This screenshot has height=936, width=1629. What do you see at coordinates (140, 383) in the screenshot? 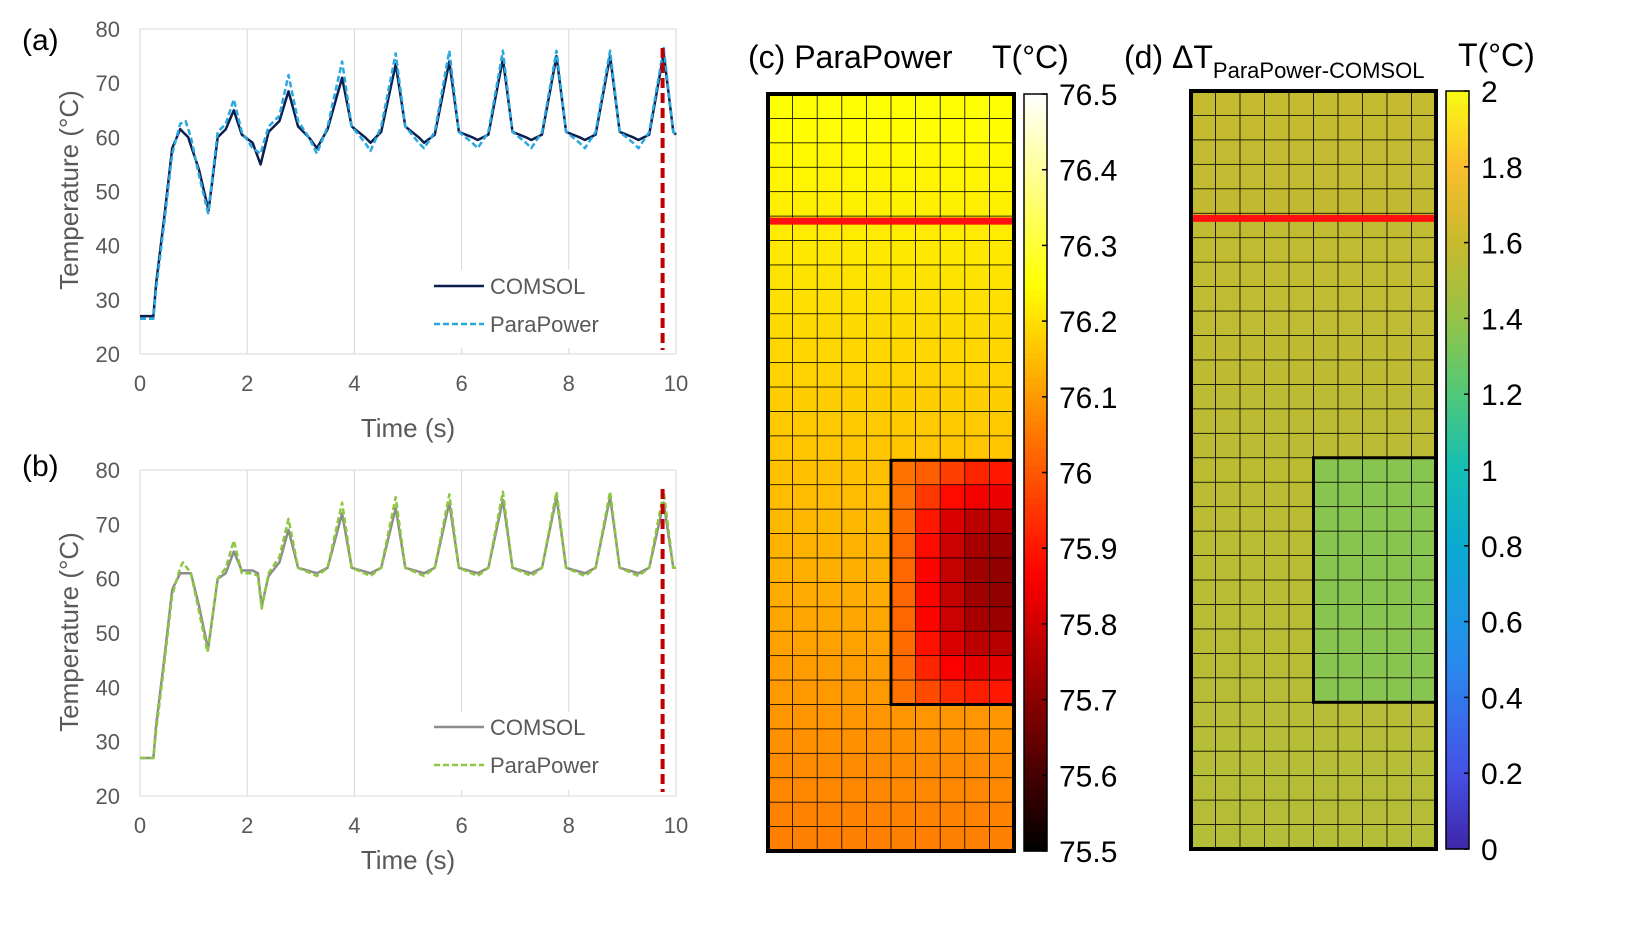
I see `x-tick-label-a: 0` at bounding box center [140, 383].